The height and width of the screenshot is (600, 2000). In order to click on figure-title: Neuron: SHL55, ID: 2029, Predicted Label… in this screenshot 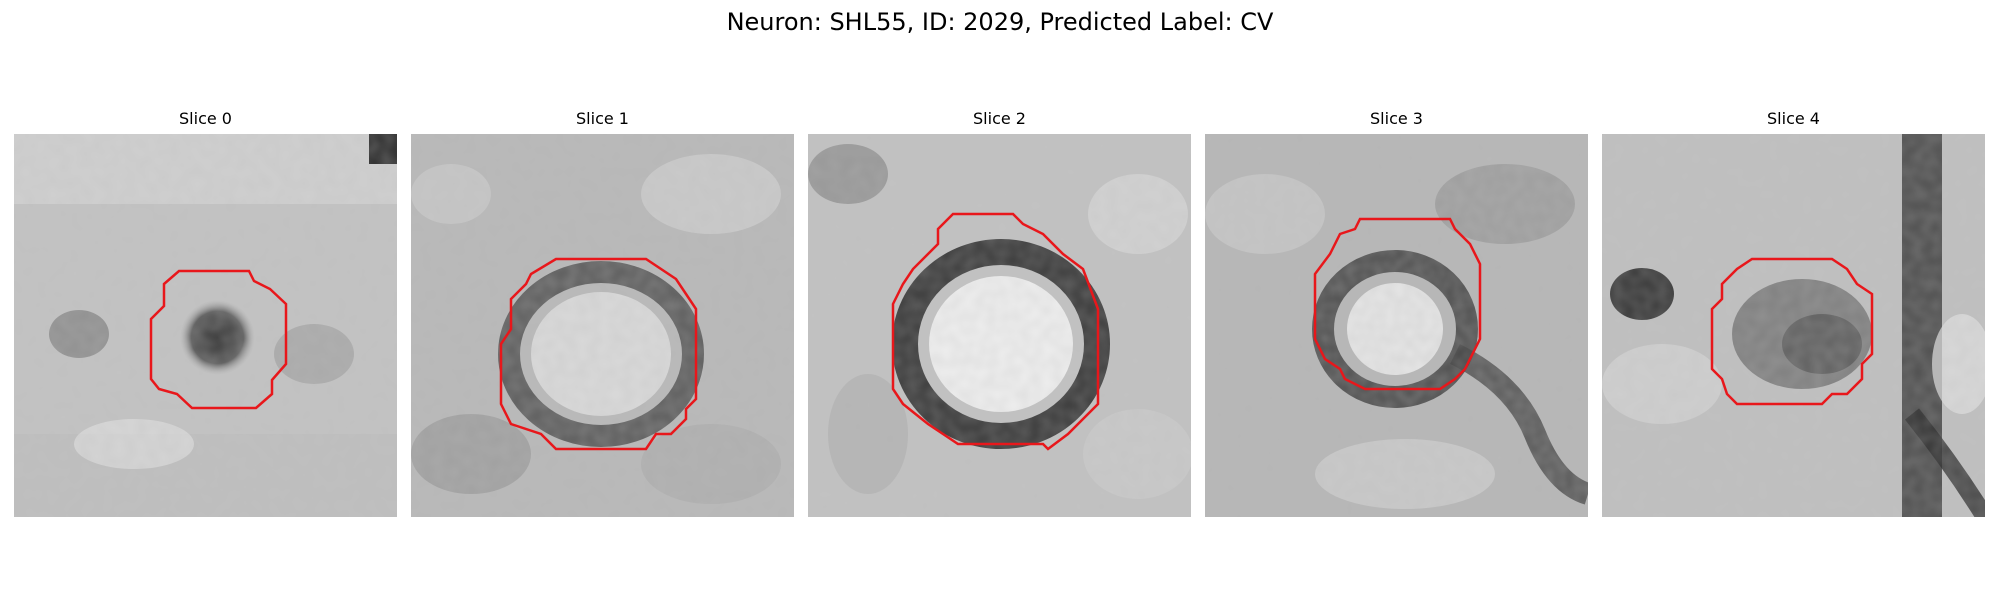, I will do `click(1000, 22)`.